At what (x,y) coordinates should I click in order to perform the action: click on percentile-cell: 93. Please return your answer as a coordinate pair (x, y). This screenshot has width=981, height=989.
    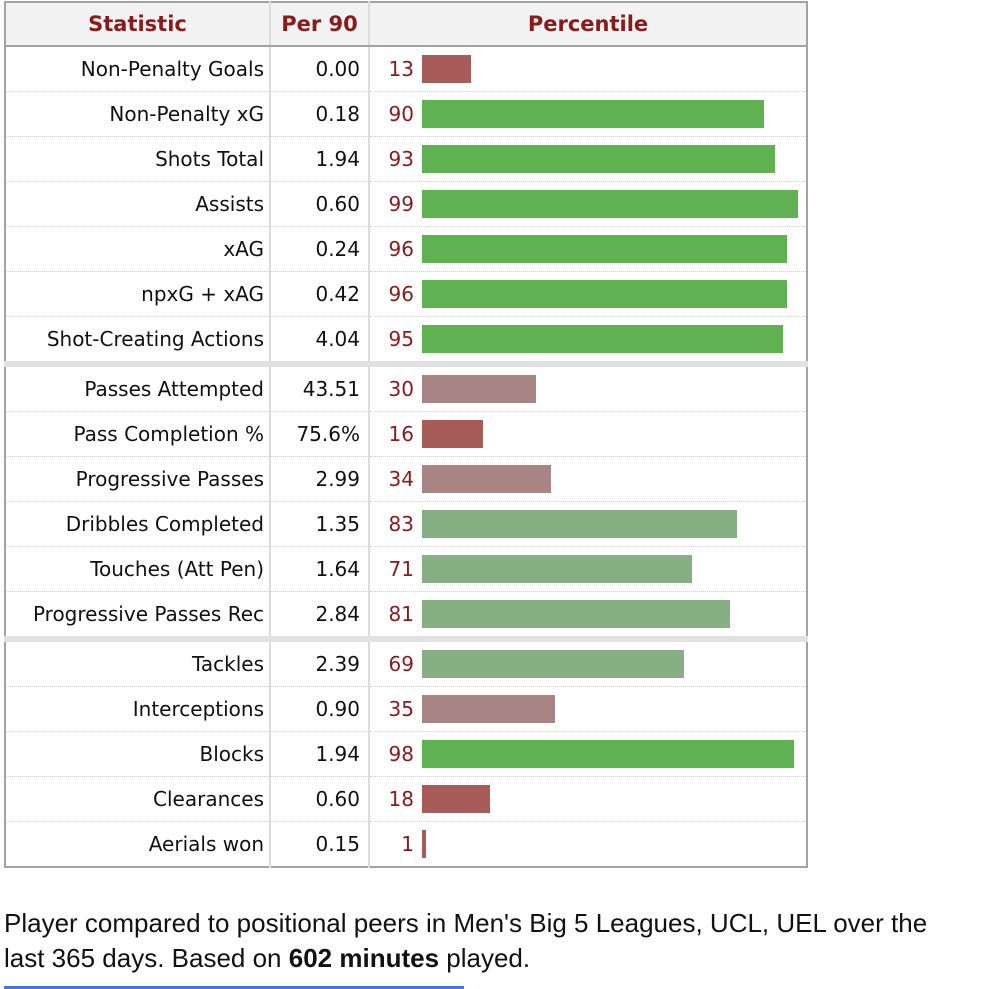
    Looking at the image, I should click on (587, 159).